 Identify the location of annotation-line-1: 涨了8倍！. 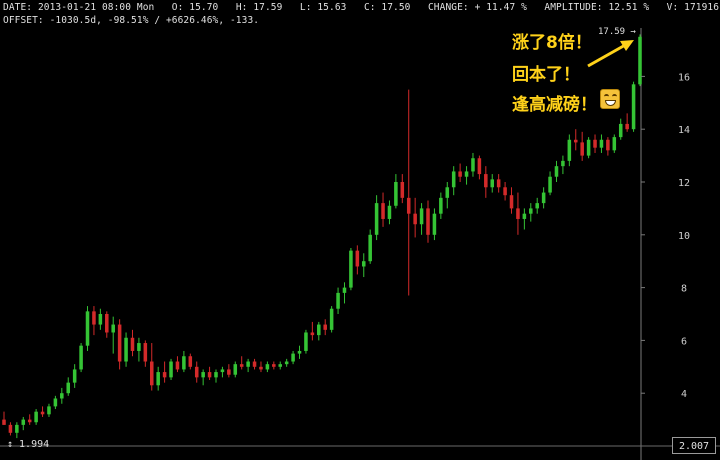
(552, 43).